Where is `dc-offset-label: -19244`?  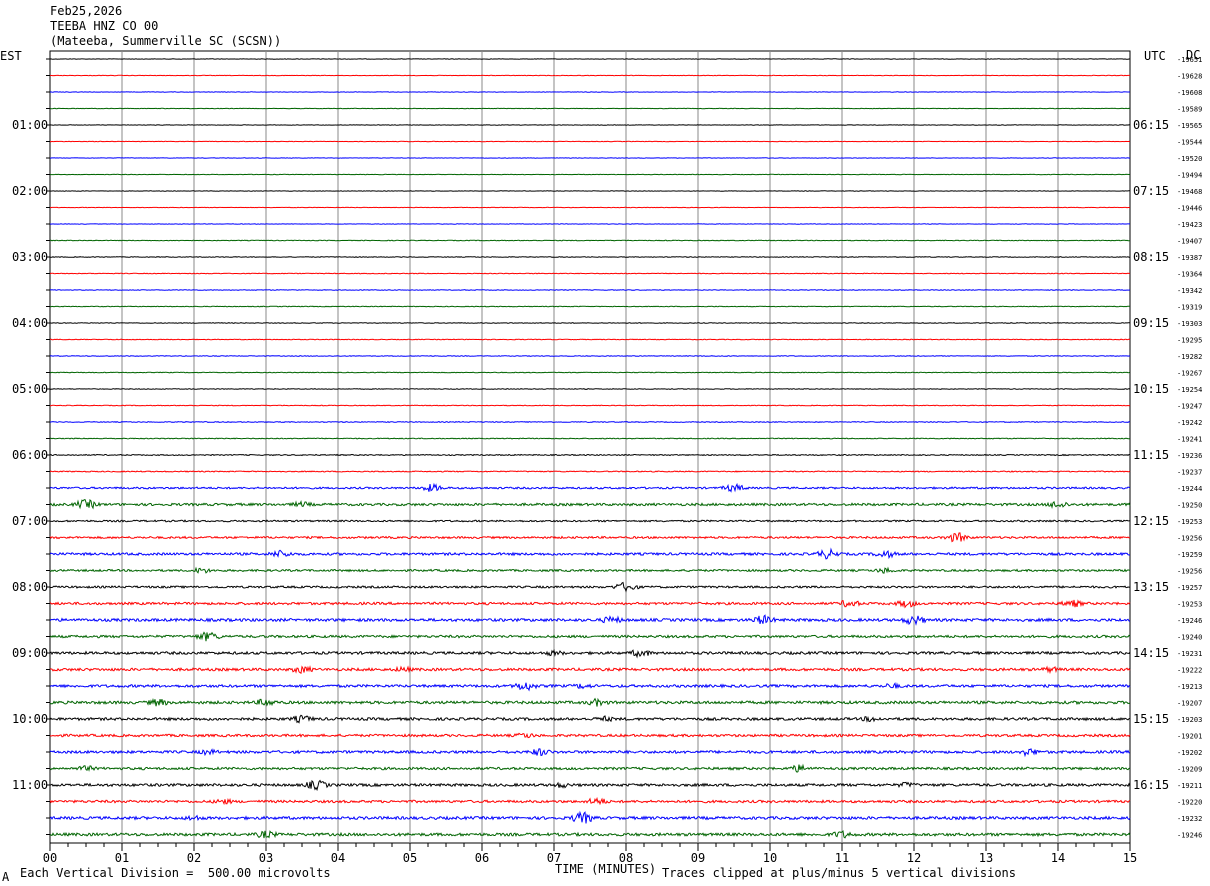 dc-offset-label: -19244 is located at coordinates (1189, 489).